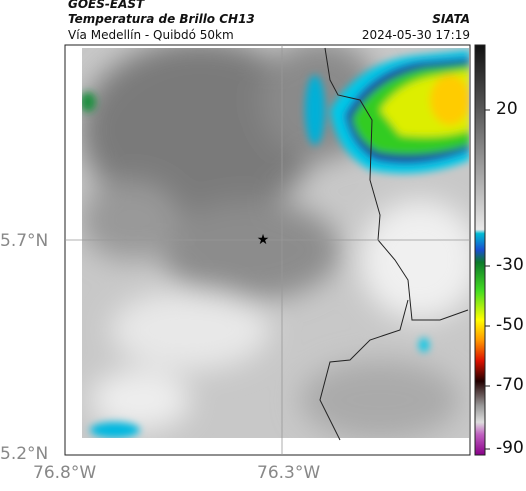 The width and height of the screenshot is (526, 491). Describe the element at coordinates (510, 385) in the screenshot. I see `colorbar-label: -70` at that location.